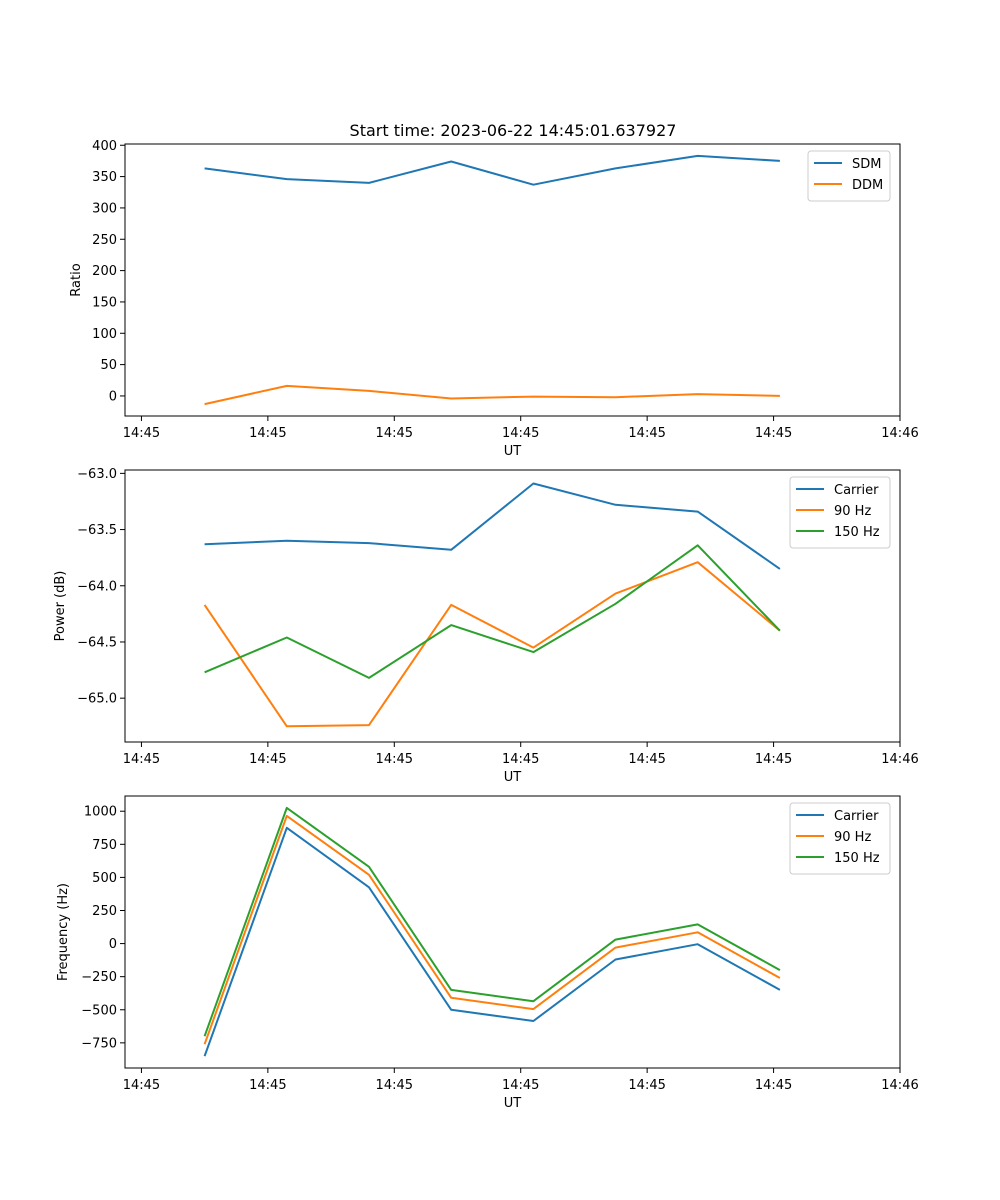  I want to click on y-axis-label: Power (dB), so click(60, 606).